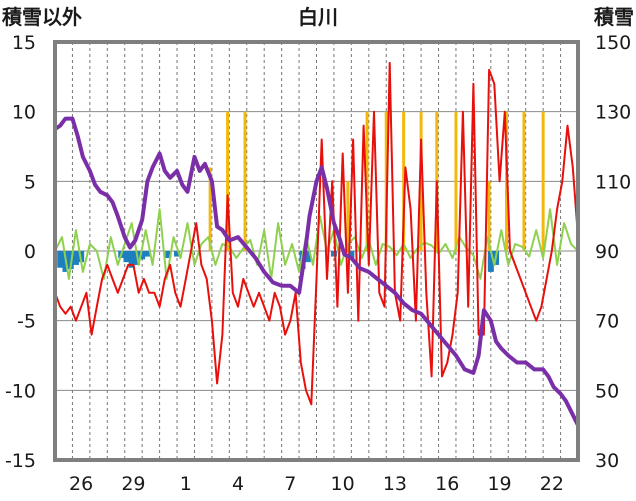 The image size is (636, 501). I want to click on temp-change-line, so click(316, 244).